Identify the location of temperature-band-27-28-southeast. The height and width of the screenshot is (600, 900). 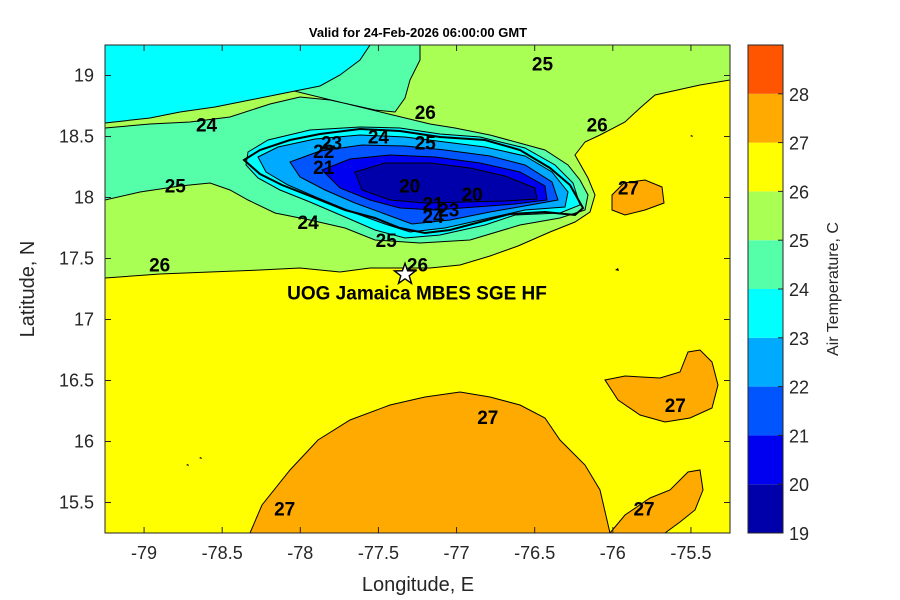
(661, 386).